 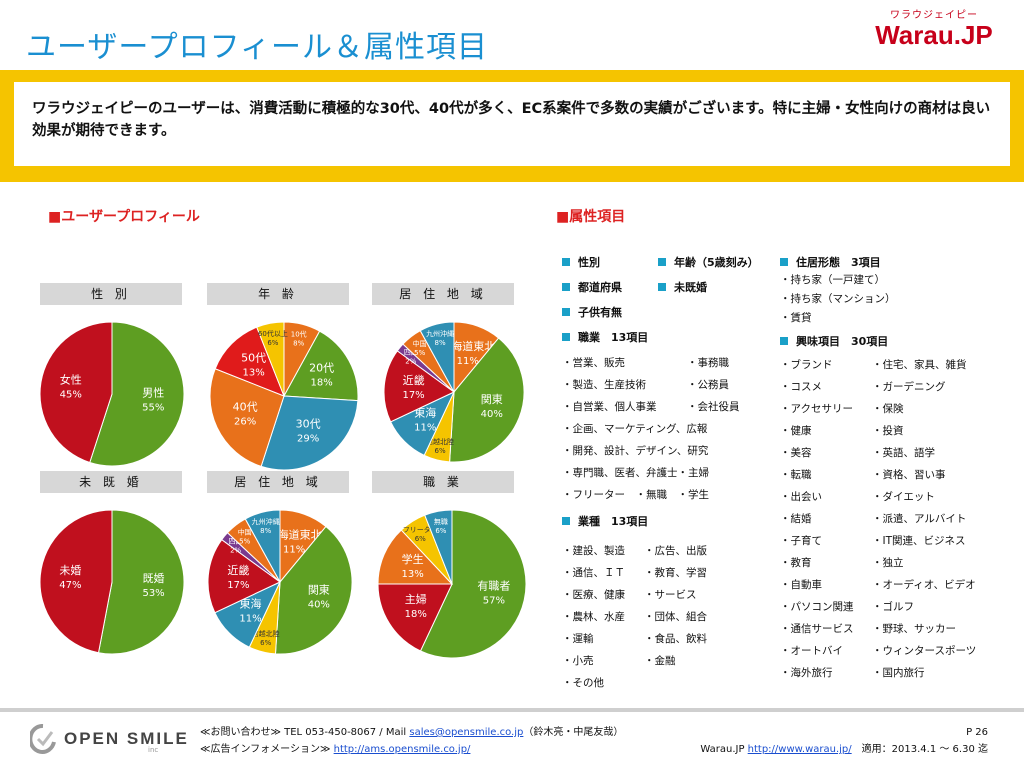 I want to click on pie-slice-name: 60代以上, so click(x=273, y=333).